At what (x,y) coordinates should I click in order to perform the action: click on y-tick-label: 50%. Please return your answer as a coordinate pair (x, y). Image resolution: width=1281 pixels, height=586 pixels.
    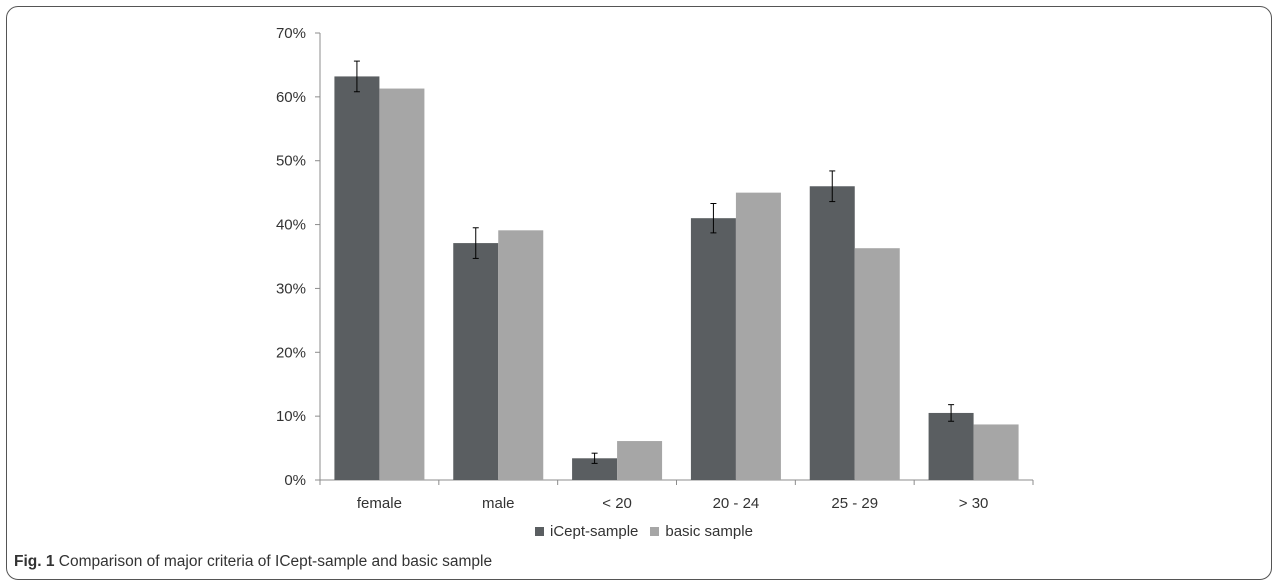
    Looking at the image, I should click on (291, 161).